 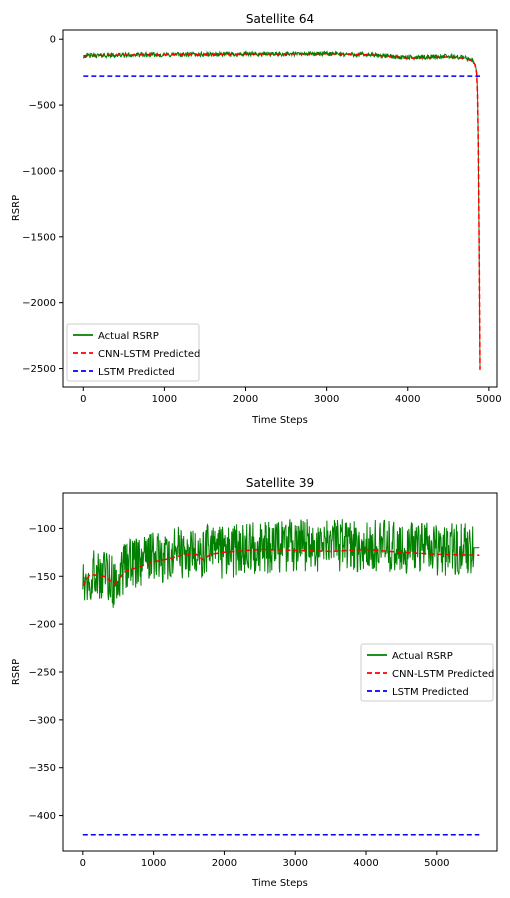 I want to click on y-tick-label: 0, so click(x=53, y=40).